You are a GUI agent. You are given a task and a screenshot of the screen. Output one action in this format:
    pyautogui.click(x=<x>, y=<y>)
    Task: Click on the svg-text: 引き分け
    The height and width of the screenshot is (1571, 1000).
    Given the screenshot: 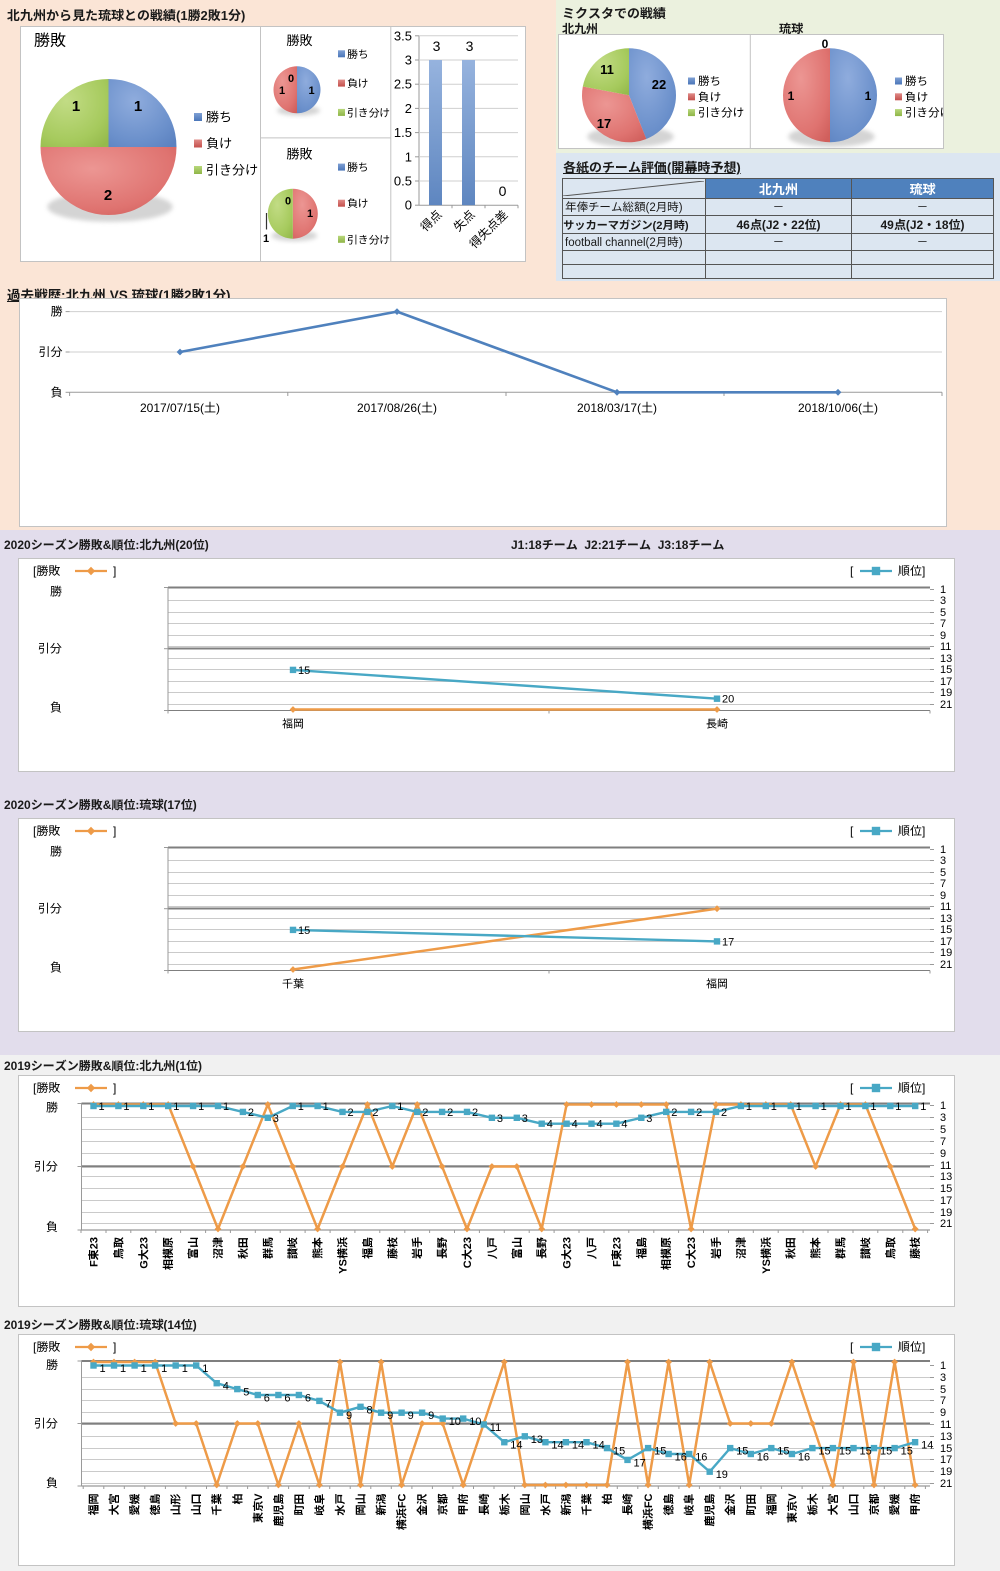 What is the action you would take?
    pyautogui.click(x=368, y=113)
    